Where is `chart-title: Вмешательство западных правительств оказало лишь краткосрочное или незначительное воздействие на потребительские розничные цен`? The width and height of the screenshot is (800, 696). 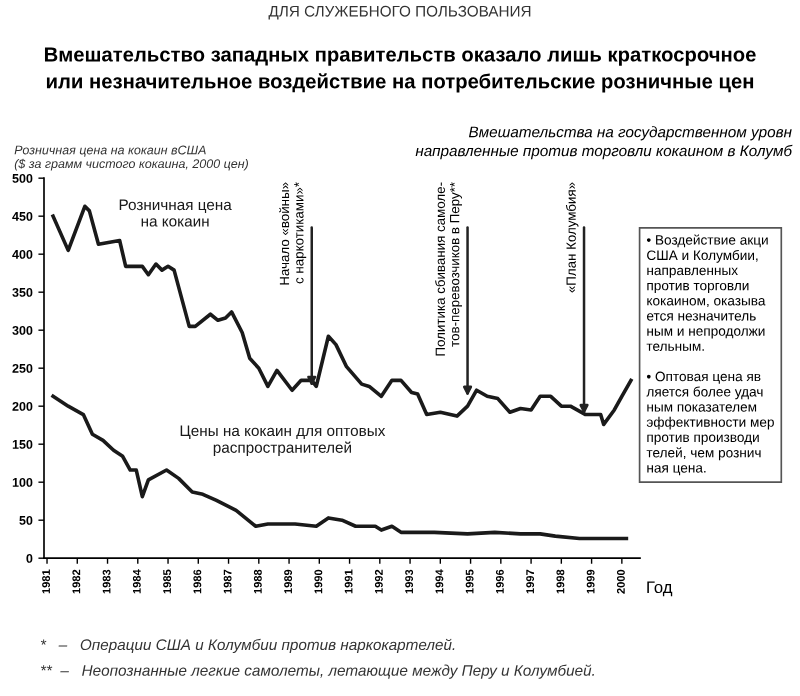 chart-title: Вмешательство западных правительств оказало лишь краткосрочное или незначительное воздействие на потребительские розничные цен is located at coordinates (400, 70).